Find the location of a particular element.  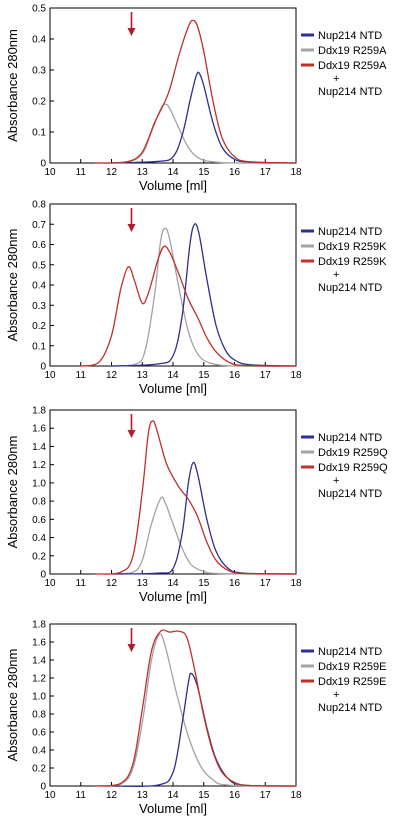

legend-label: Ddx19 R259Q + Nup214 NTD is located at coordinates (353, 481).